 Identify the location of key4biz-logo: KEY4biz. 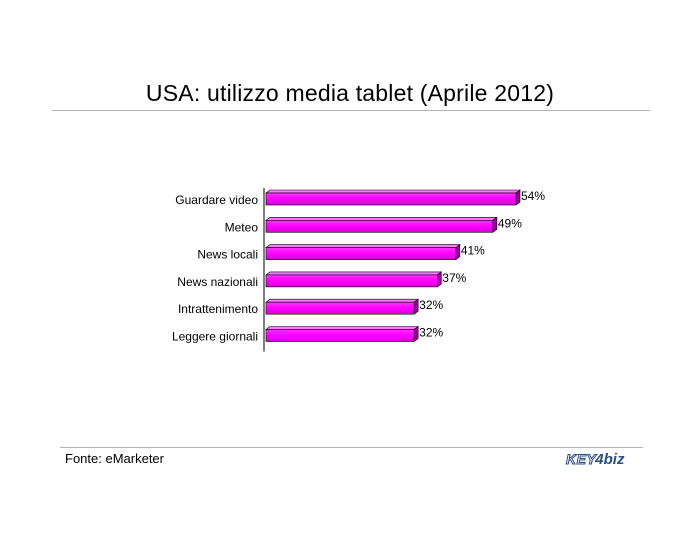
(595, 460).